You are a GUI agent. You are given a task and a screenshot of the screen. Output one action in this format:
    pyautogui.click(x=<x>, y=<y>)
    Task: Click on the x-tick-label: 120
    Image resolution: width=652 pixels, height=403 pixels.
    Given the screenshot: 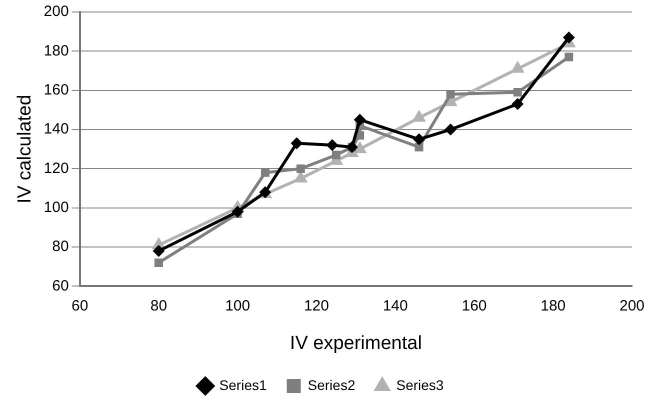 What is the action you would take?
    pyautogui.click(x=316, y=305)
    